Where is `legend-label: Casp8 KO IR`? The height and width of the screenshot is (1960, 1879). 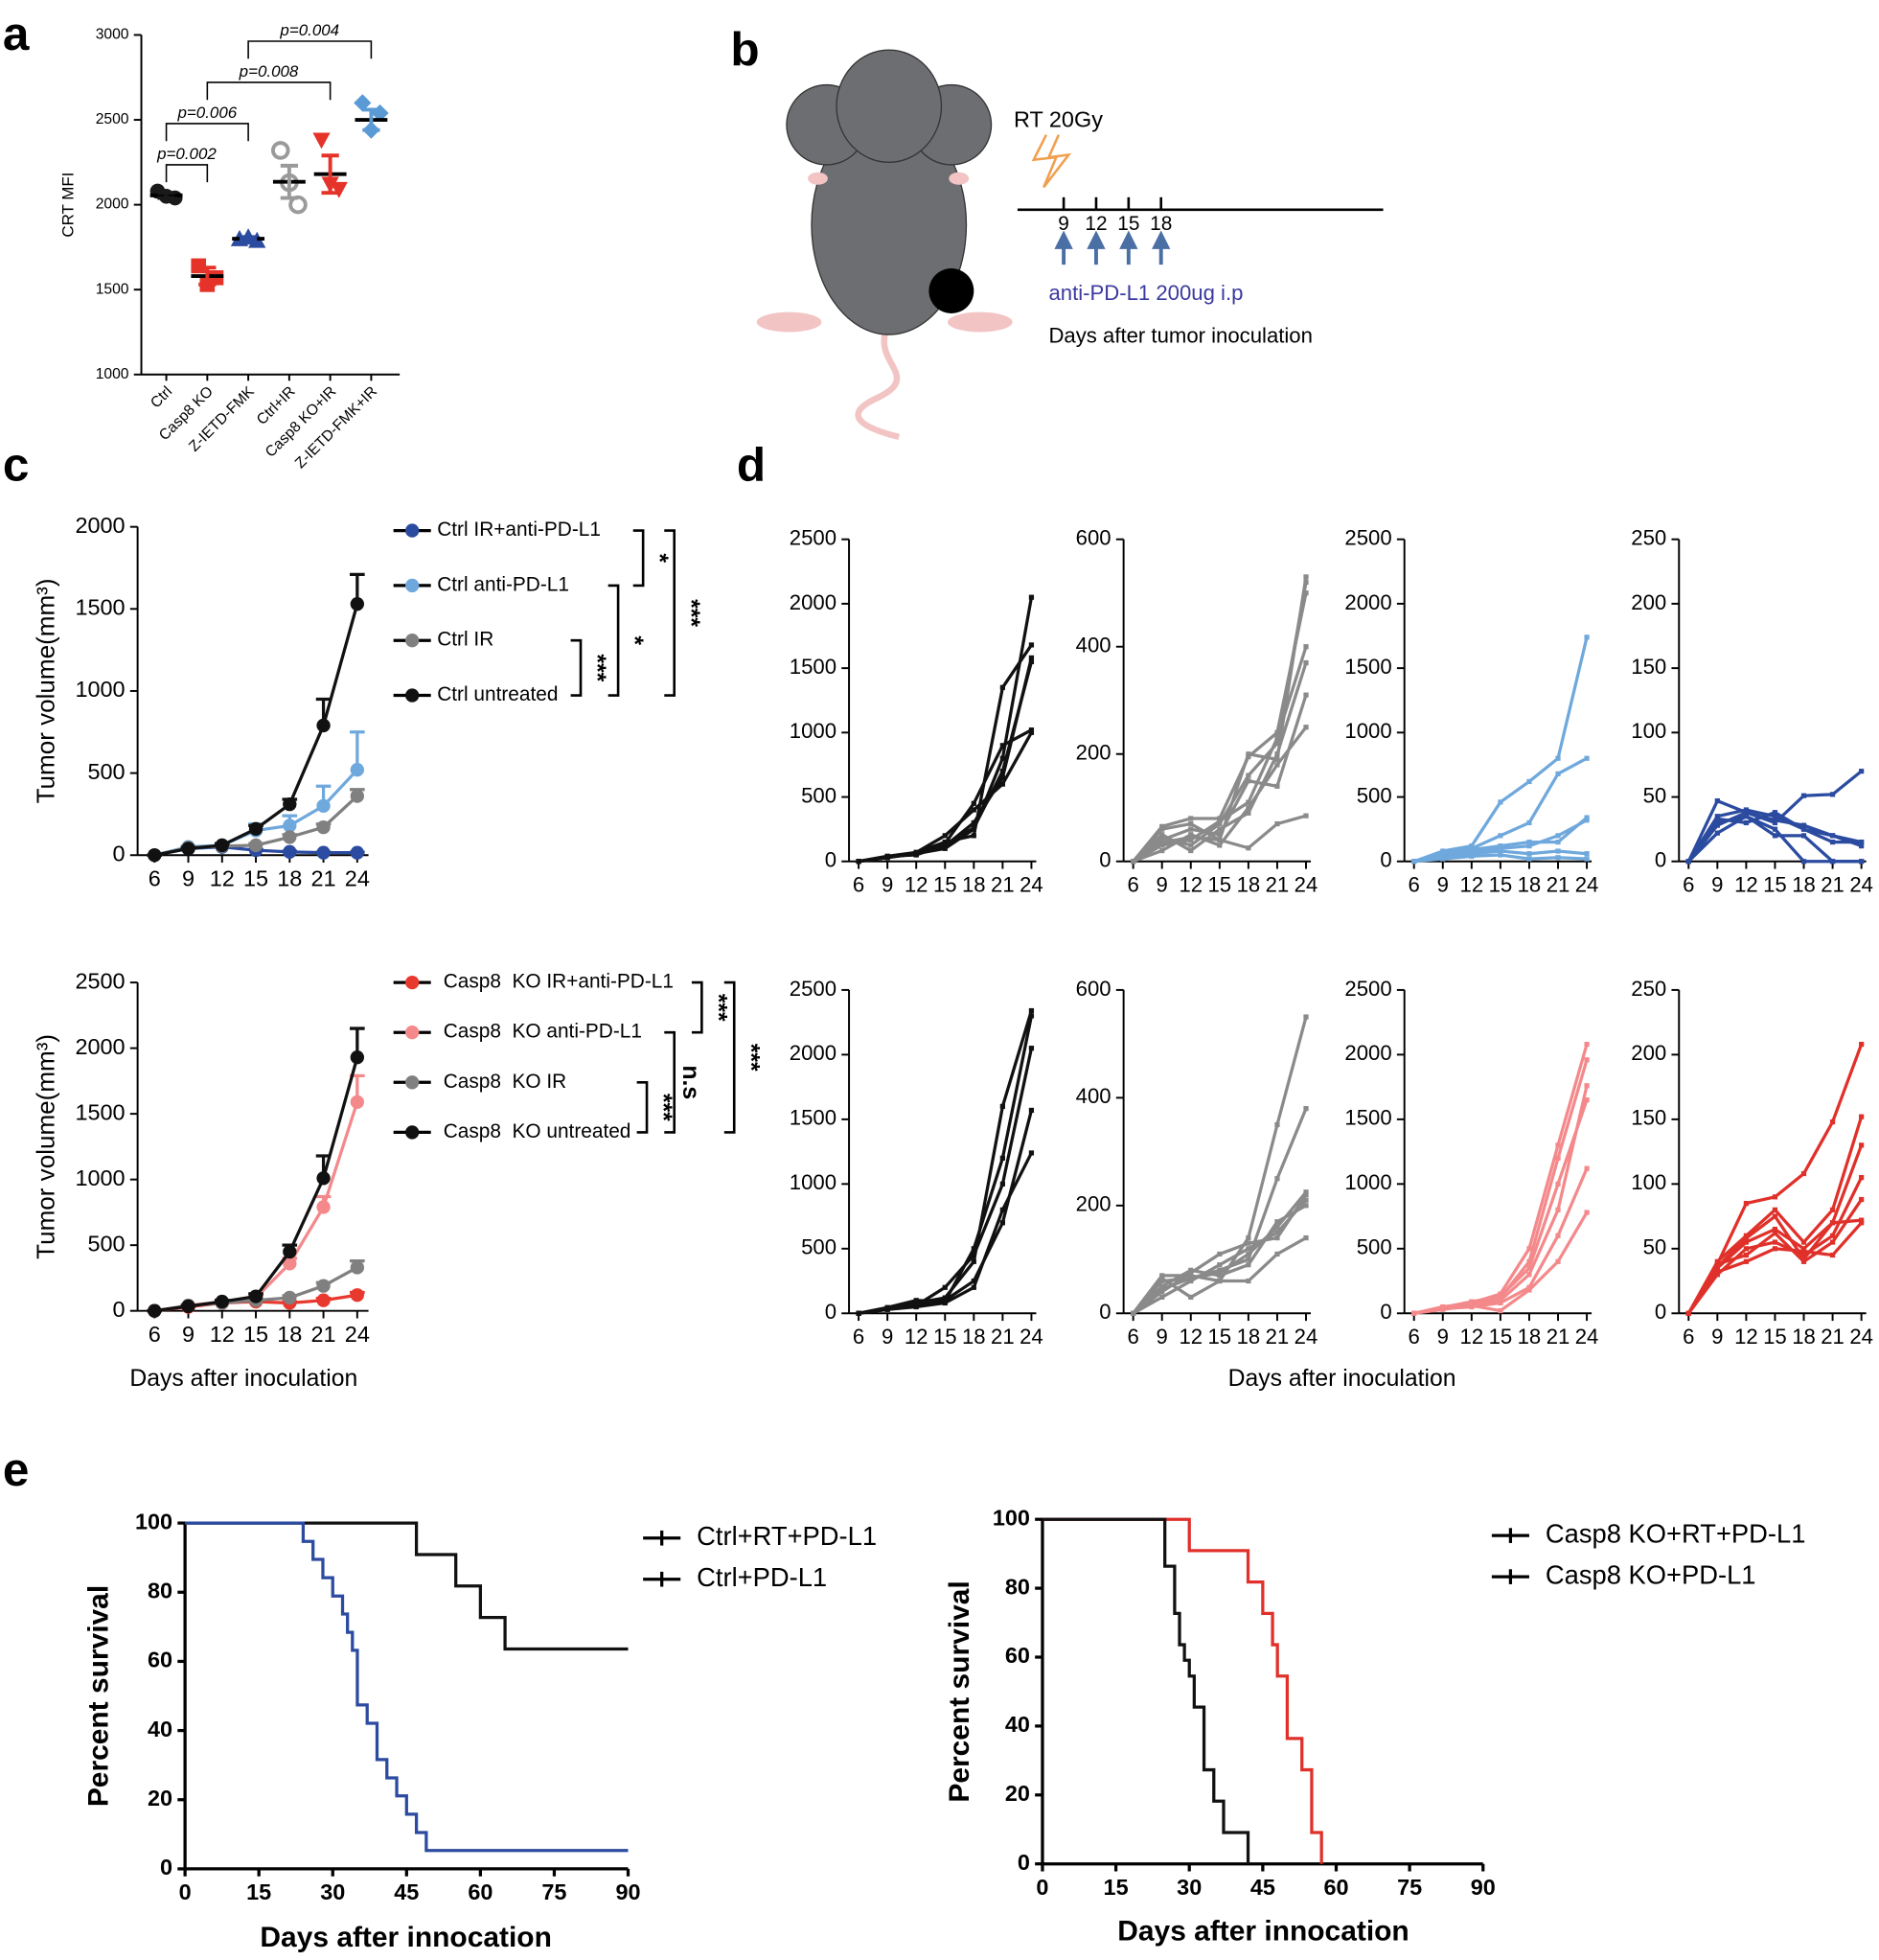
legend-label: Casp8 KO IR is located at coordinates (505, 1082).